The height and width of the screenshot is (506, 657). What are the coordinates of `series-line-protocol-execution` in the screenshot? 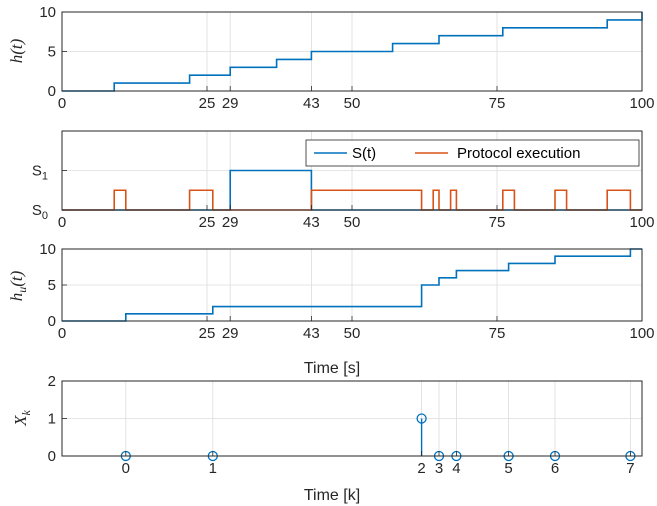 It's located at (352, 200).